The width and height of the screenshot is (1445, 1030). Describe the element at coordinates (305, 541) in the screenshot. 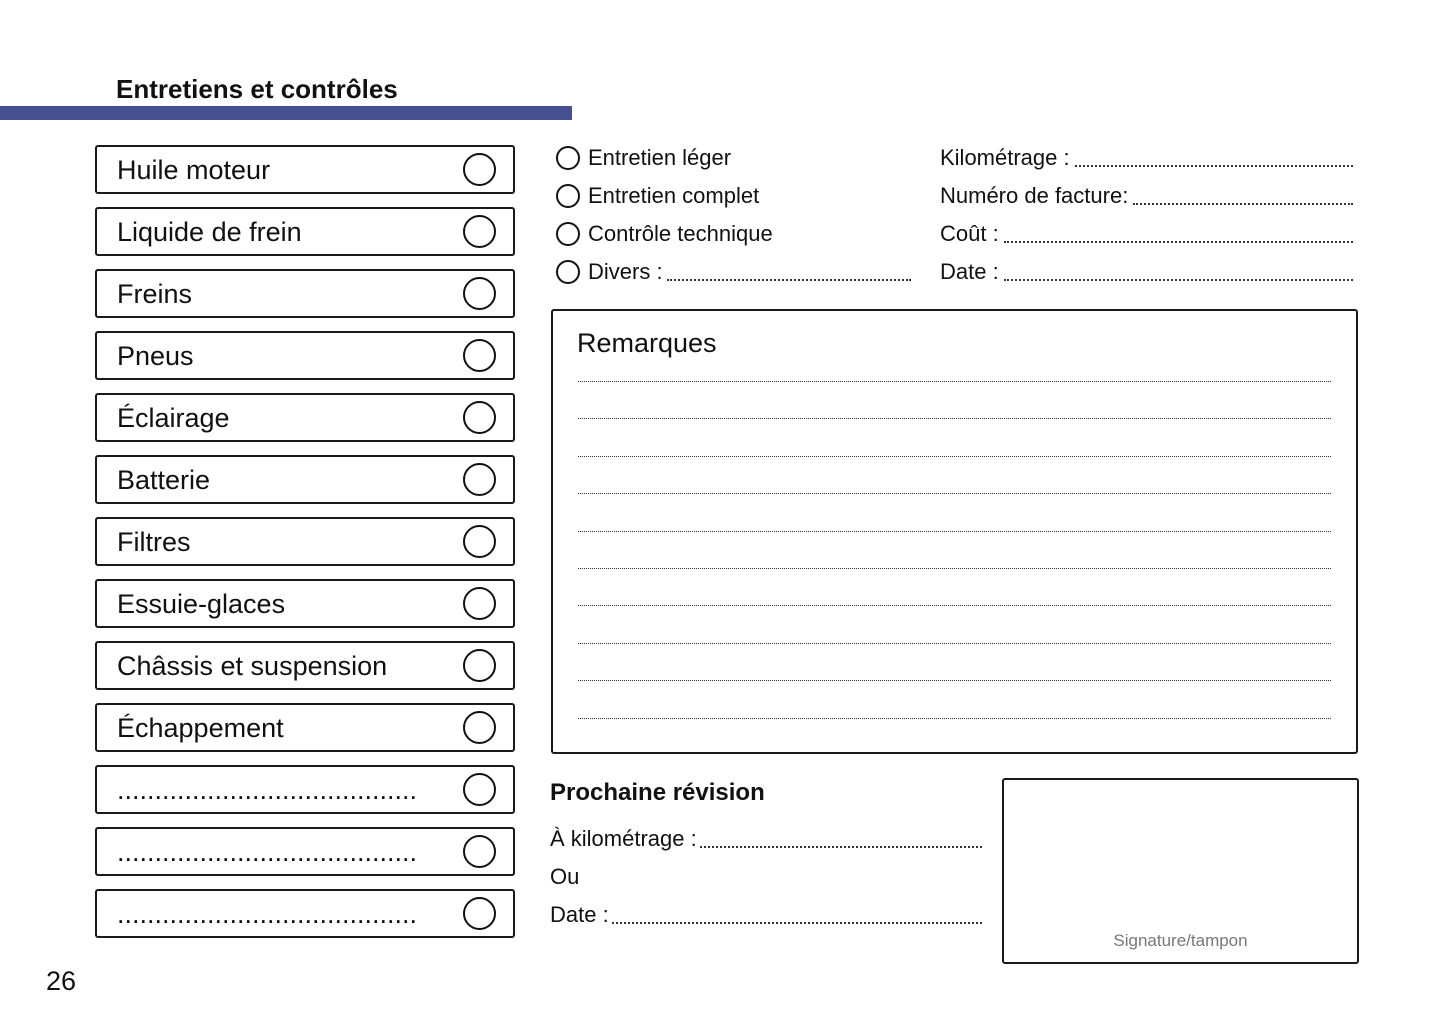

I see `checklist-item: Filtres` at that location.